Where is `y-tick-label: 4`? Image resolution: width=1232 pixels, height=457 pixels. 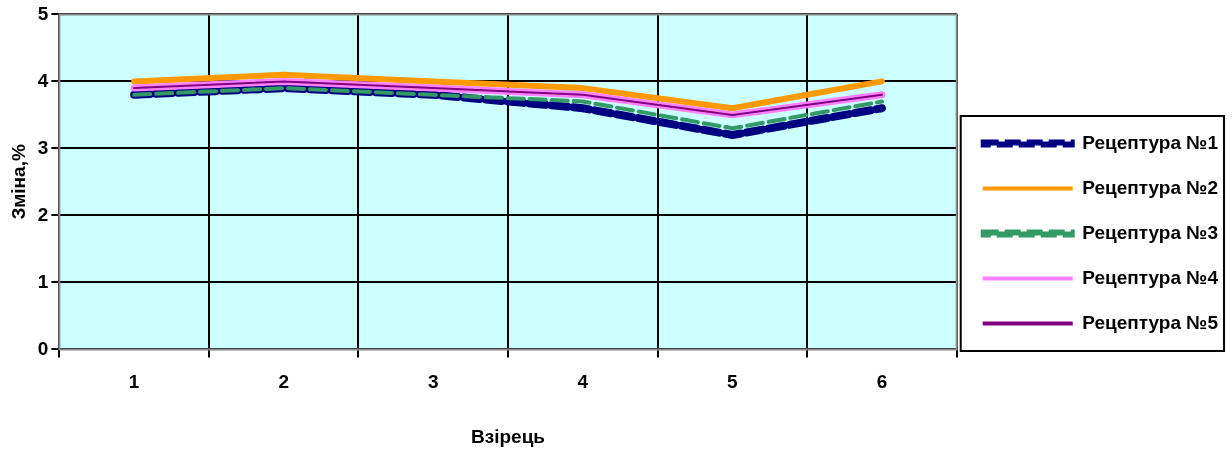 y-tick-label: 4 is located at coordinates (43, 80).